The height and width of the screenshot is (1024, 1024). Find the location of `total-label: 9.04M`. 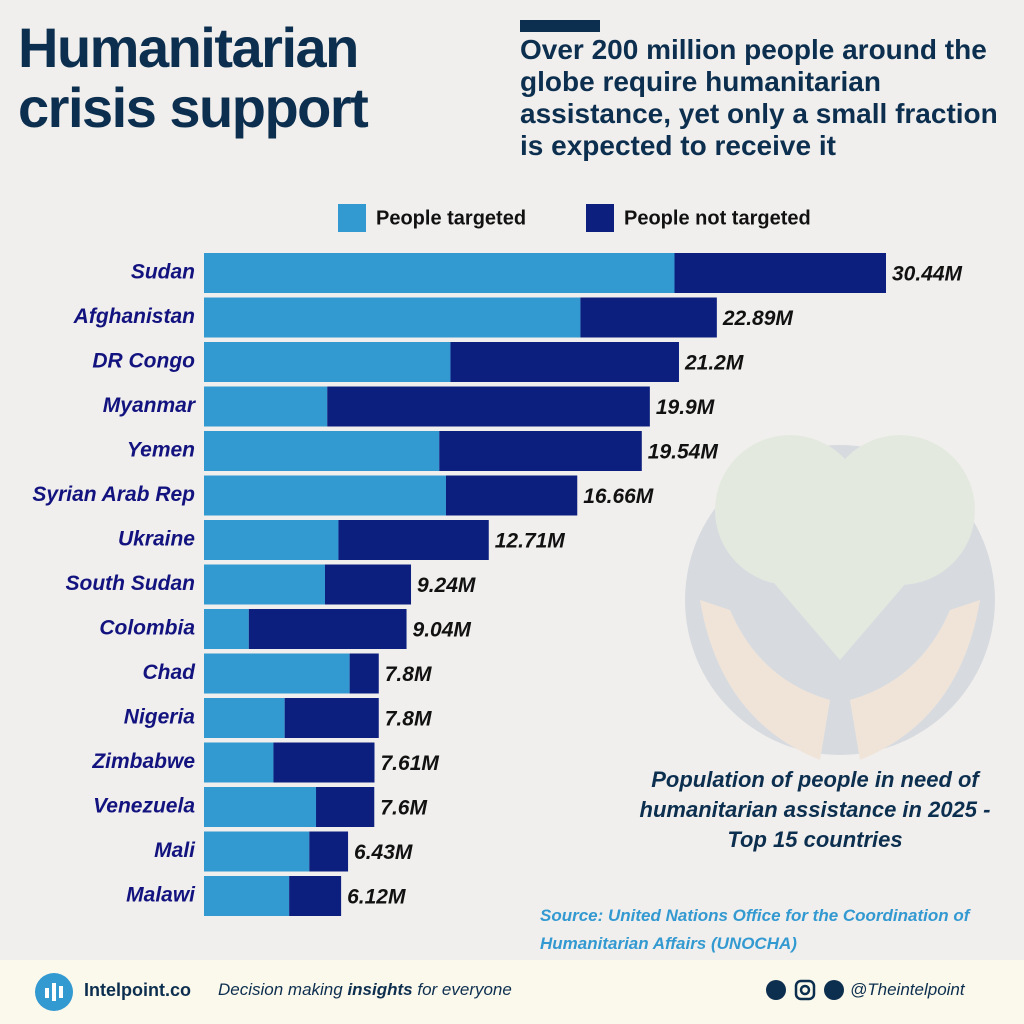

total-label: 9.04M is located at coordinates (442, 630).